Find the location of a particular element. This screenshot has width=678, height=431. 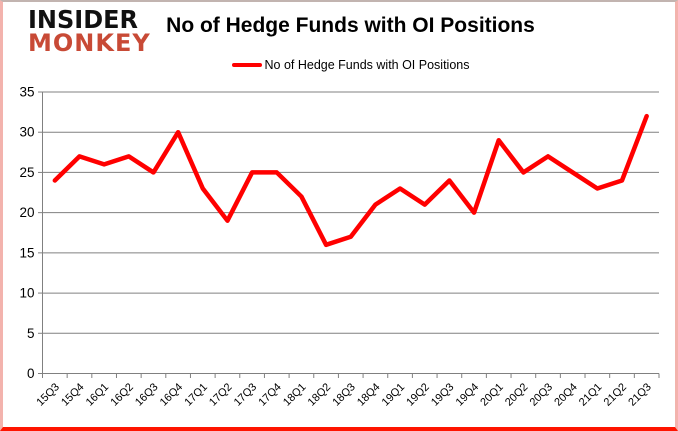

x-tick-label: 21Q3 is located at coordinates (640, 395).